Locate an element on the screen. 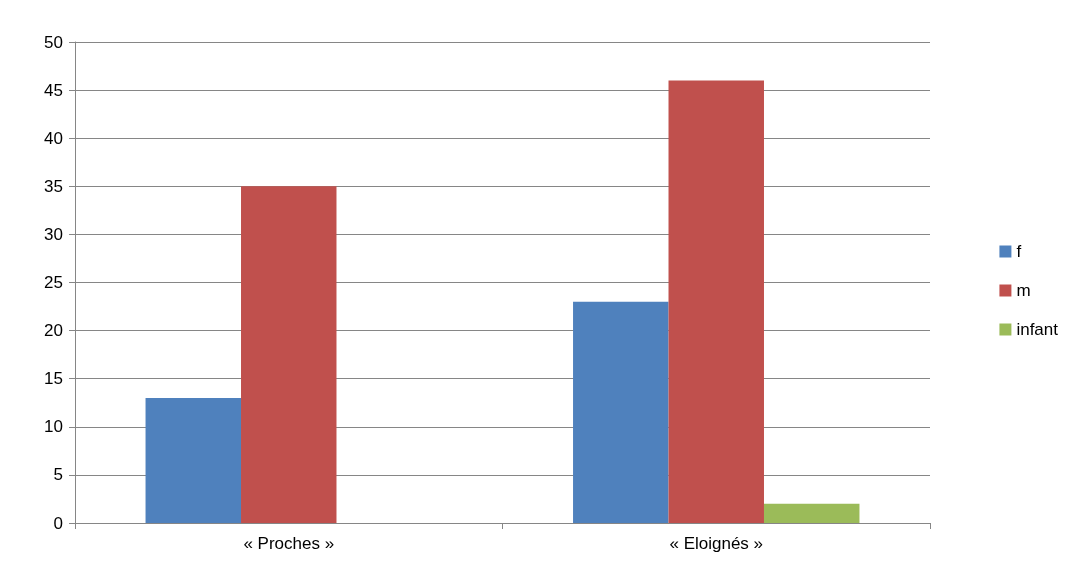 Image resolution: width=1073 pixels, height=581 pixels. legend-label: m is located at coordinates (1023, 290).